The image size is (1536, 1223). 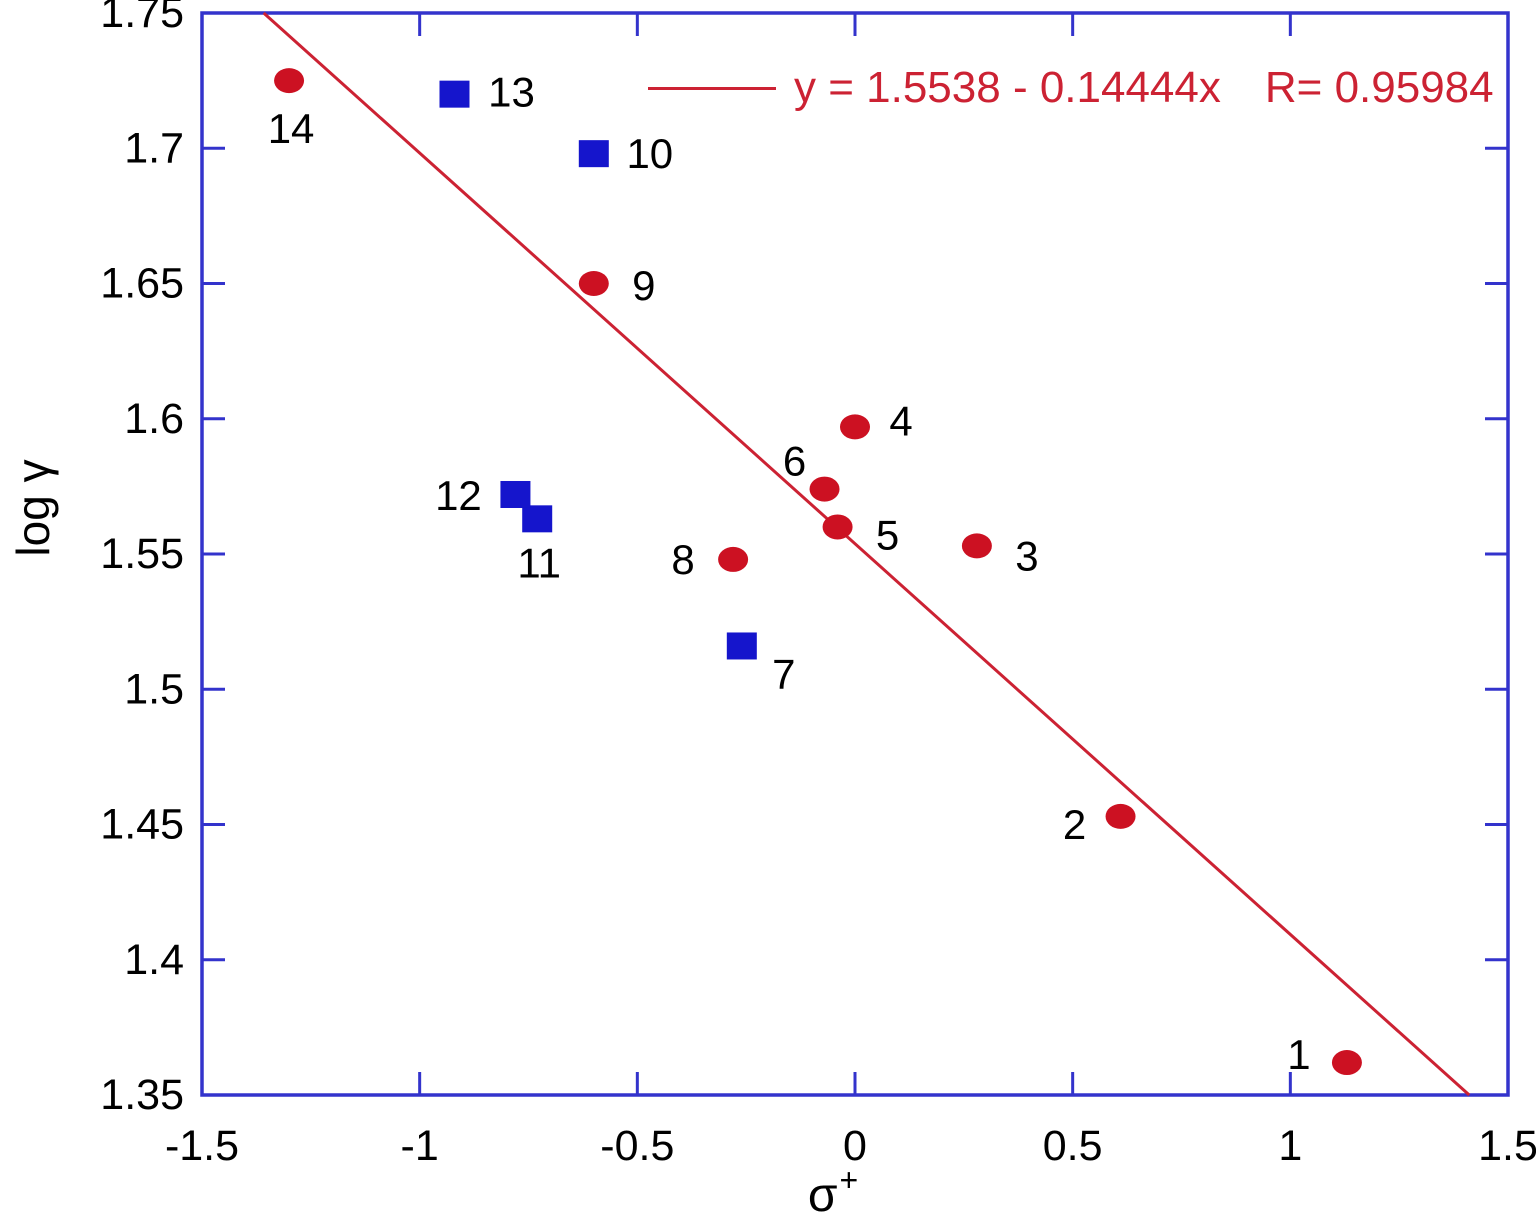 I want to click on point-label-2: 2, so click(x=1074, y=824).